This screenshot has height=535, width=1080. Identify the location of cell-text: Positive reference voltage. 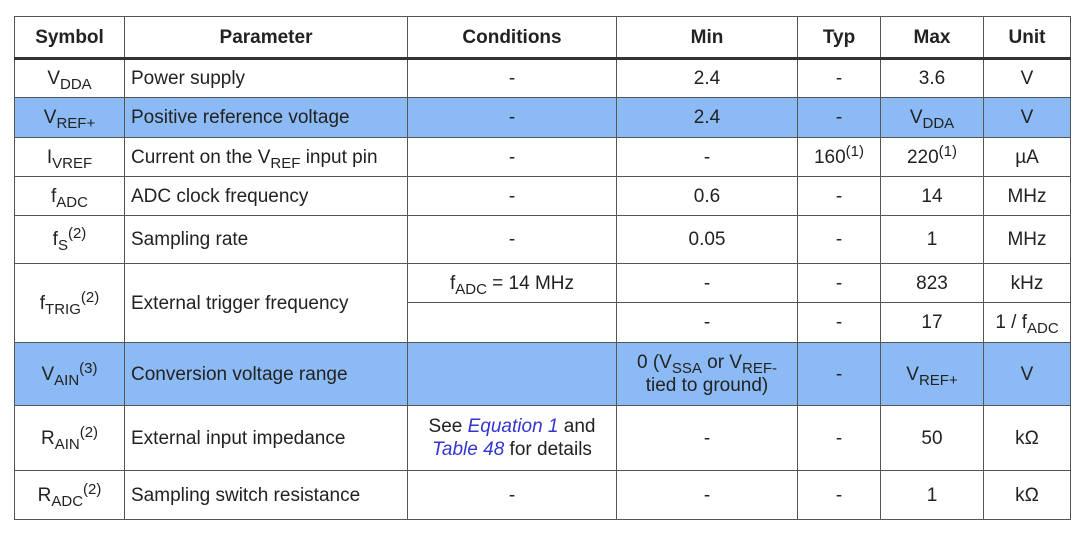
(240, 117).